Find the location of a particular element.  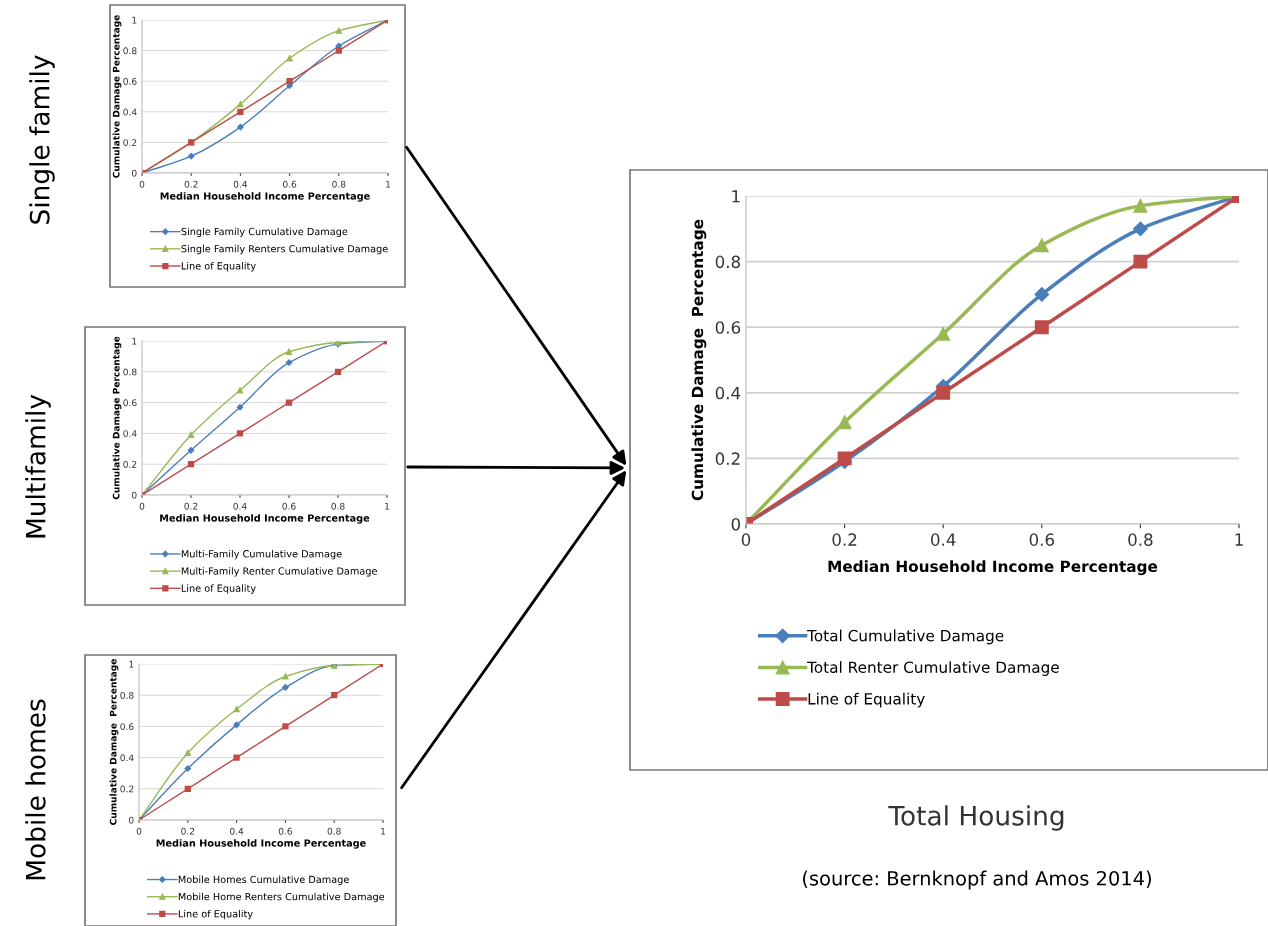

legend-label: Multi-Family Cumulative Damage is located at coordinates (261, 554).